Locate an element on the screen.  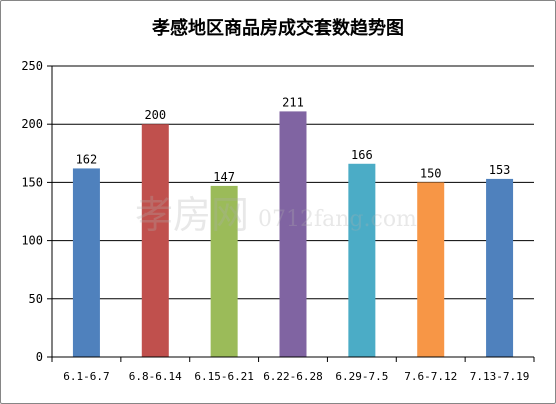
y-tick-label: 50 is located at coordinates (36, 299).